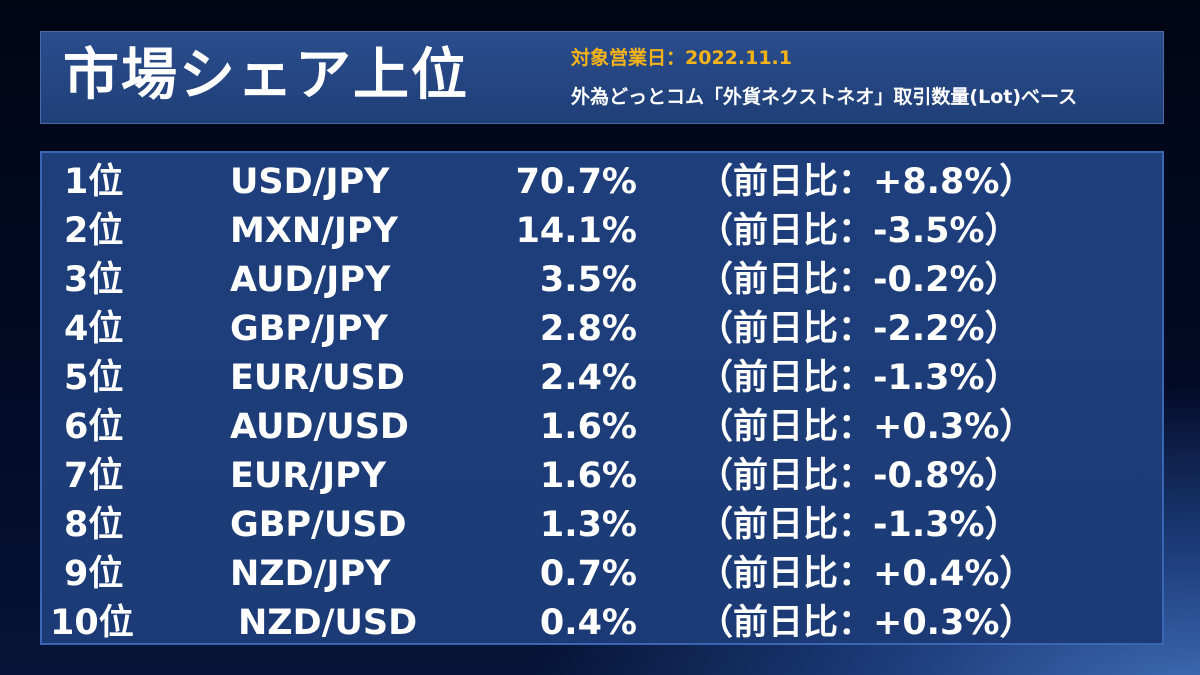  What do you see at coordinates (681, 58) in the screenshot?
I see `business-date: 対象営業日：2022.11.1` at bounding box center [681, 58].